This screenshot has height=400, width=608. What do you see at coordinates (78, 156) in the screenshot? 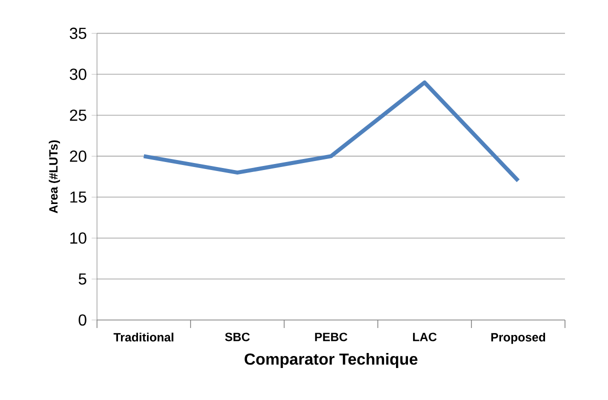
I see `y-tick-label: 20` at bounding box center [78, 156].